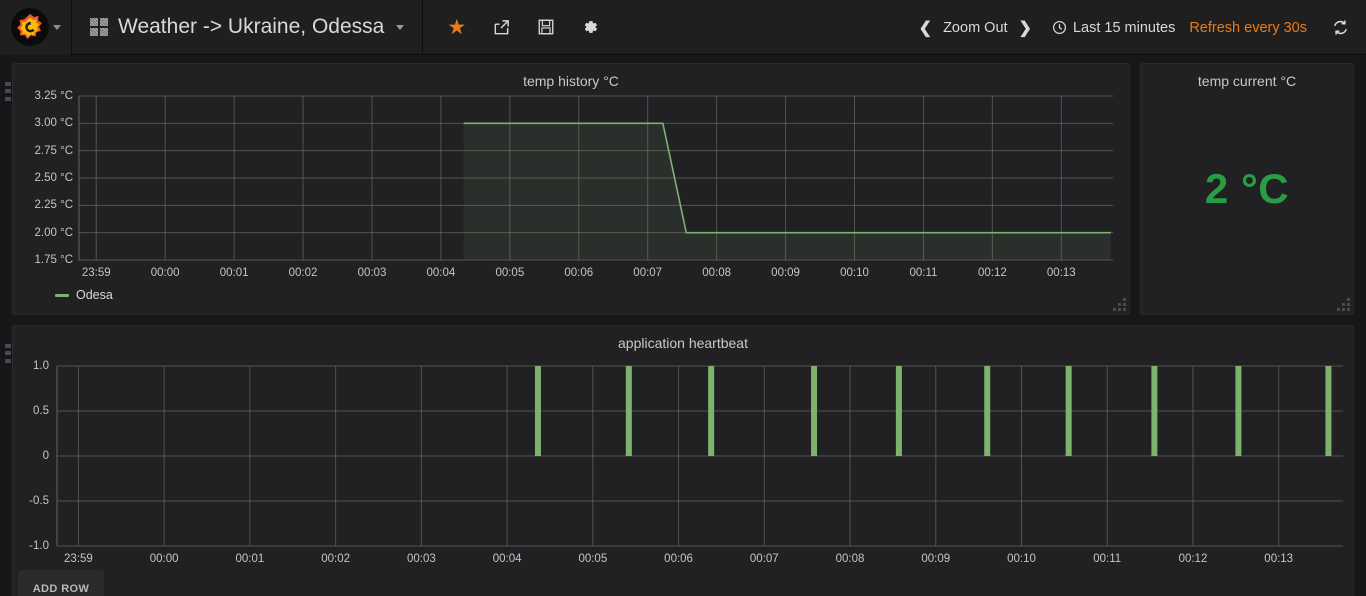 This screenshot has width=1366, height=596. I want to click on y-axis-tick-label: -0.5, so click(39, 501).